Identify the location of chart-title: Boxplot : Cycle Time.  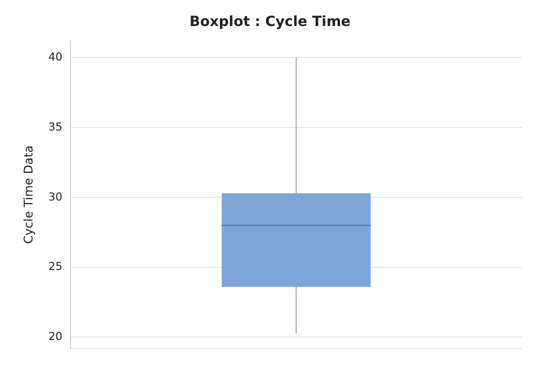
(270, 22).